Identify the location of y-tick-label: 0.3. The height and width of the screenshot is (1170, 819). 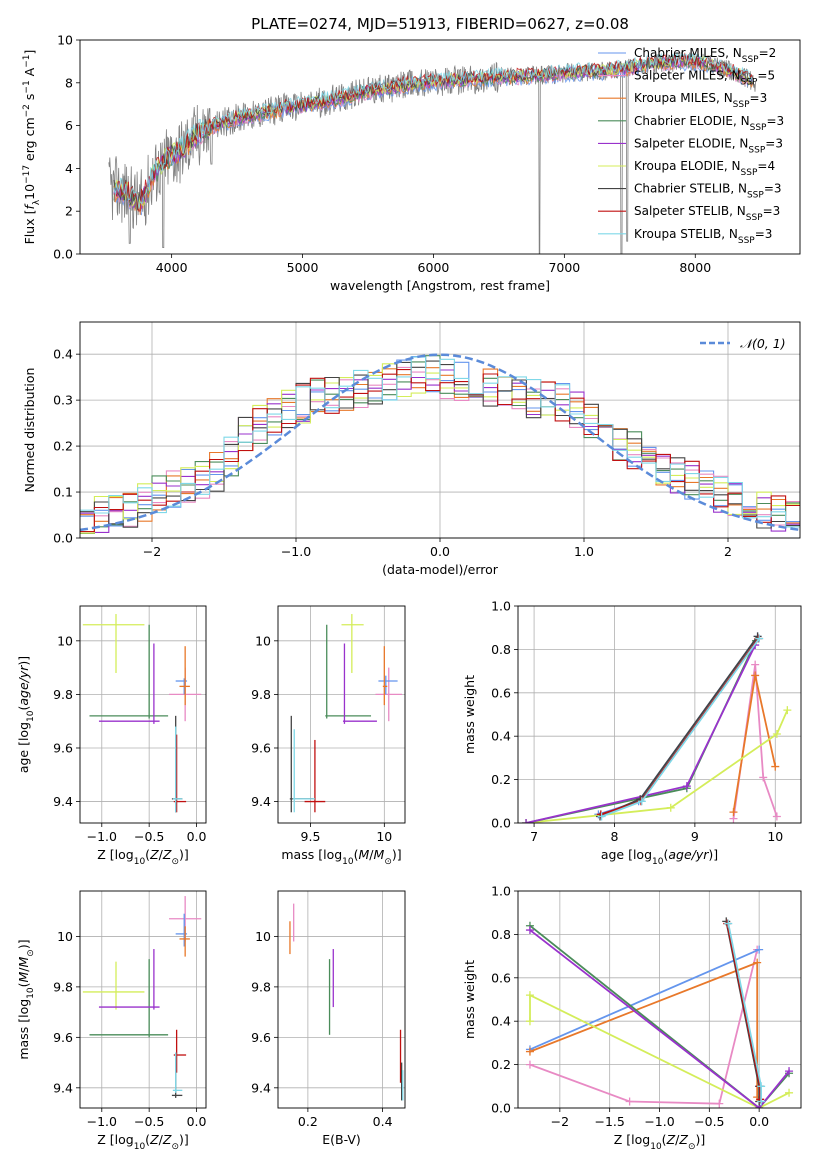
(63, 400).